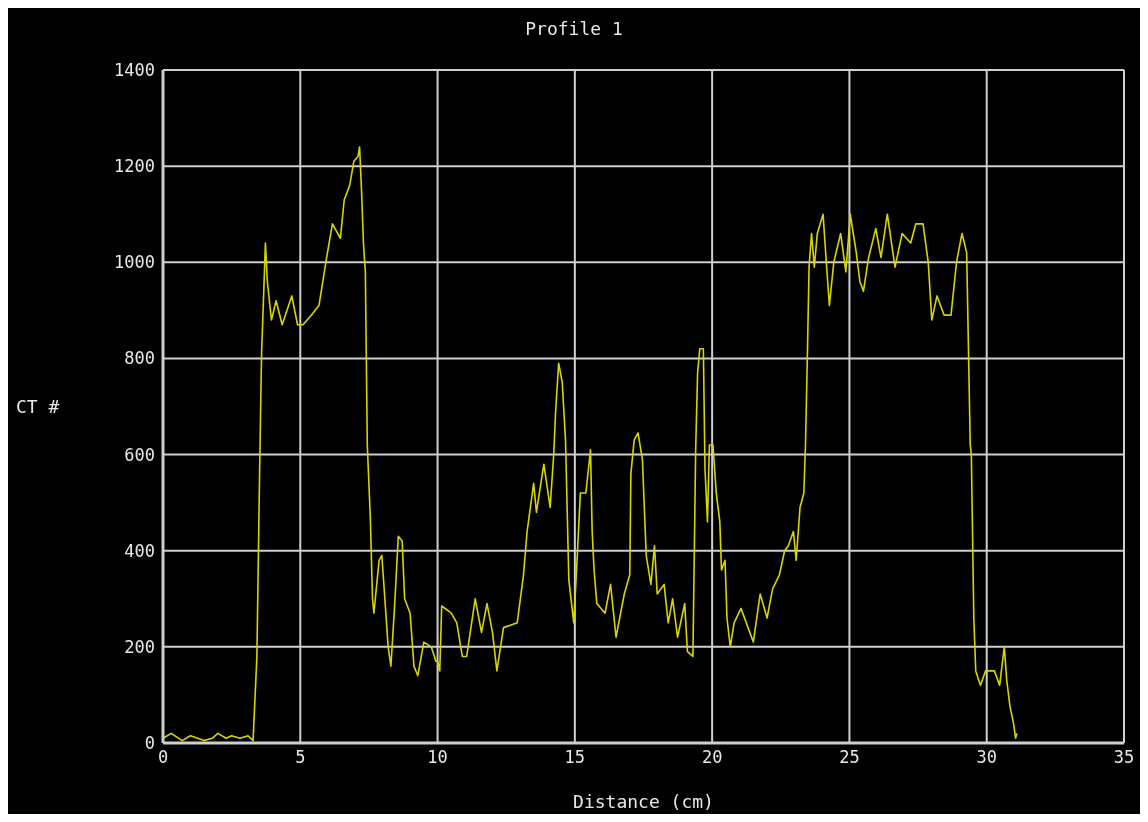  I want to click on y-tick-label: 200, so click(139, 646).